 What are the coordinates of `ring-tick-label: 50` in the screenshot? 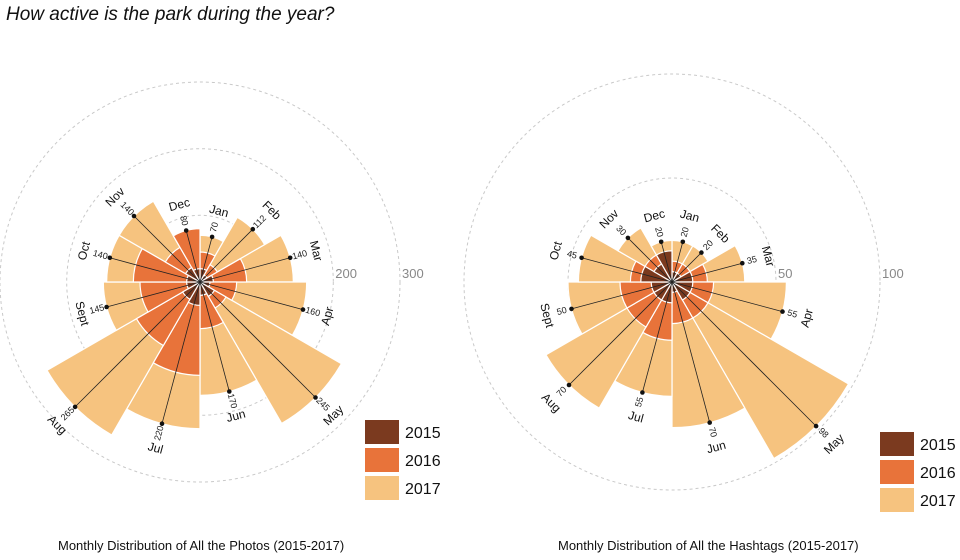 It's located at (785, 273).